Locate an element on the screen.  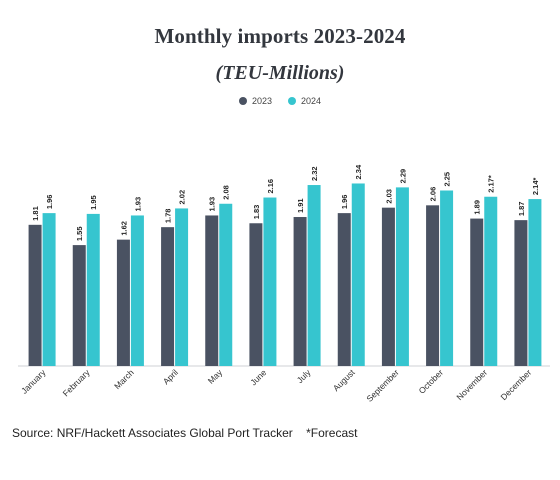
x-tick-label-july: July is located at coordinates (304, 376).